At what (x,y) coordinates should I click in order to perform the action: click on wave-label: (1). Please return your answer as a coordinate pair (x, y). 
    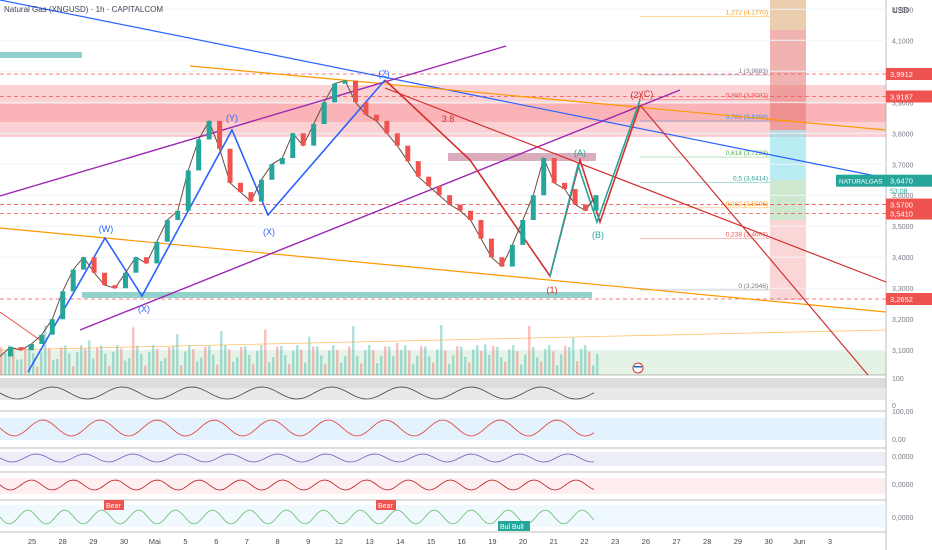
    Looking at the image, I should click on (552, 290).